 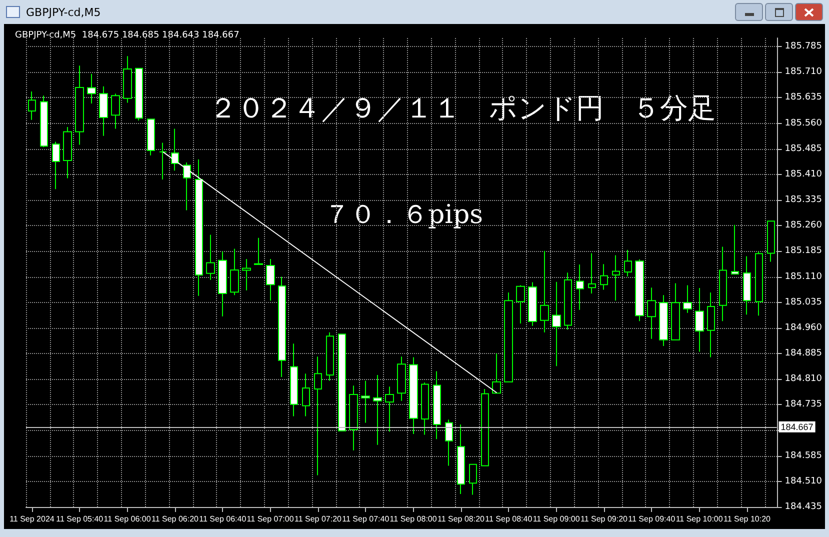 I want to click on y-tick-label: 185.185, so click(x=803, y=251).